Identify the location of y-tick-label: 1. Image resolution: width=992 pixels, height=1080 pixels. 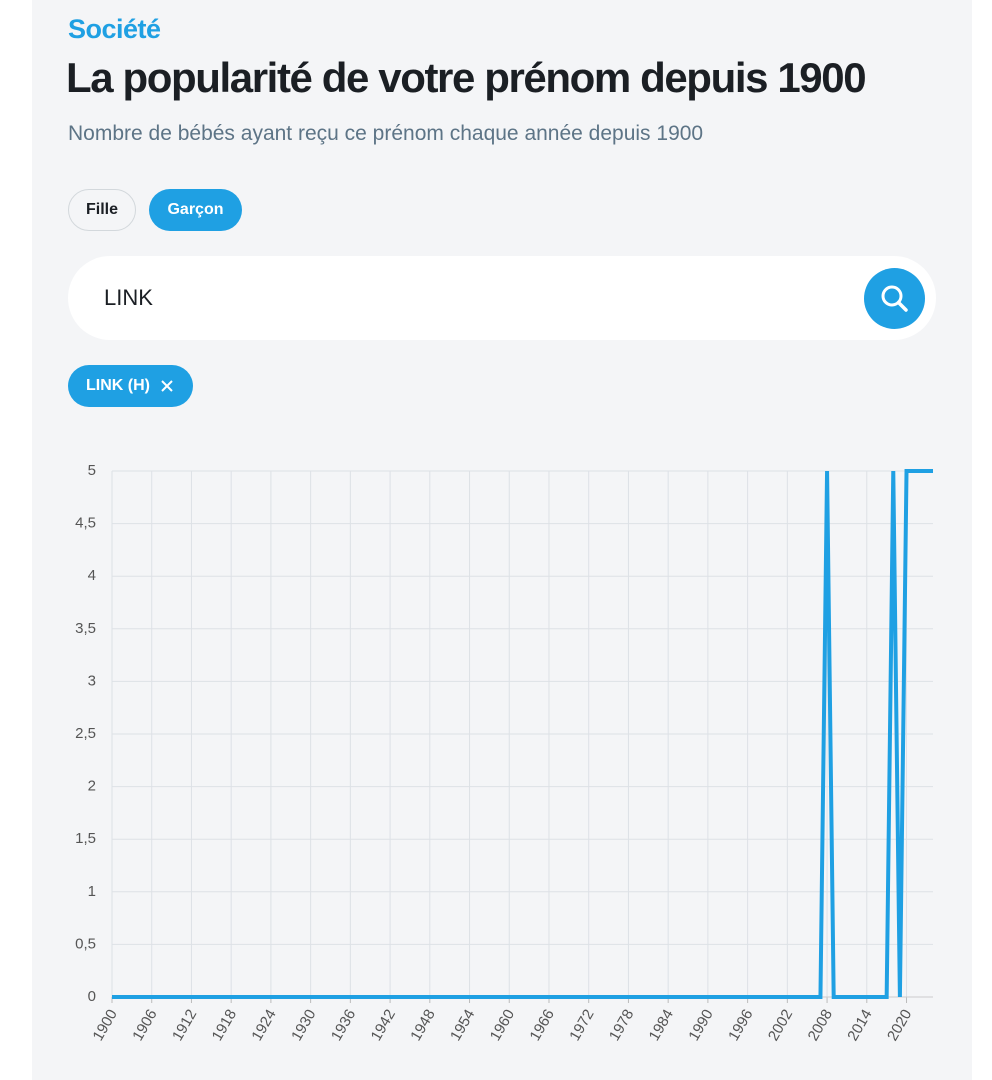
(92, 891).